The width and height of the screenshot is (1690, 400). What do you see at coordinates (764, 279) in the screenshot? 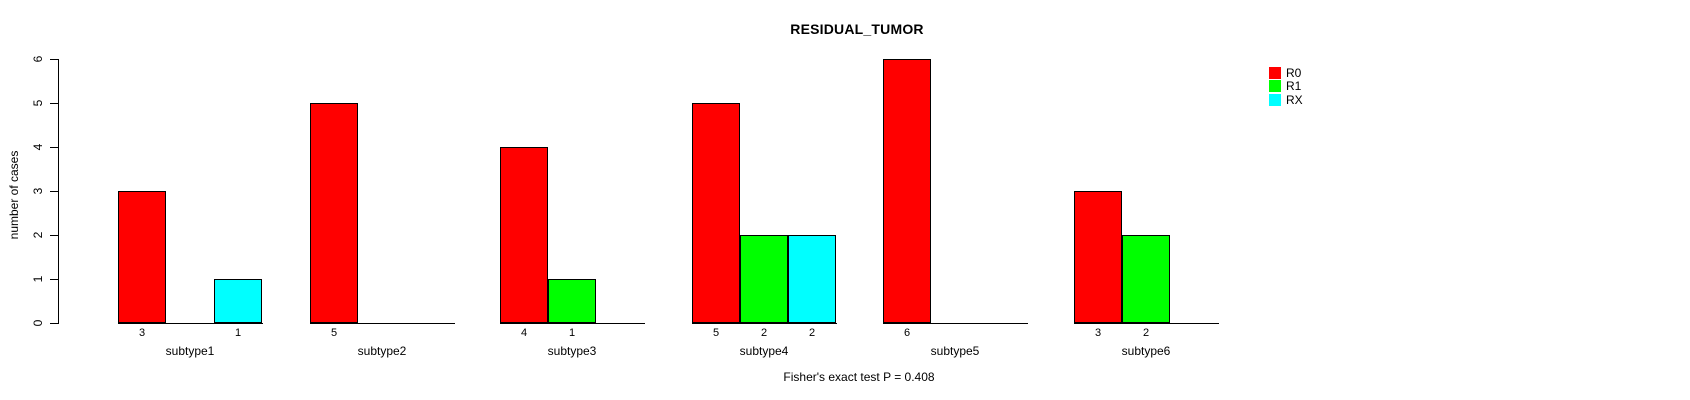
I see `bar-r1-subtype4` at bounding box center [764, 279].